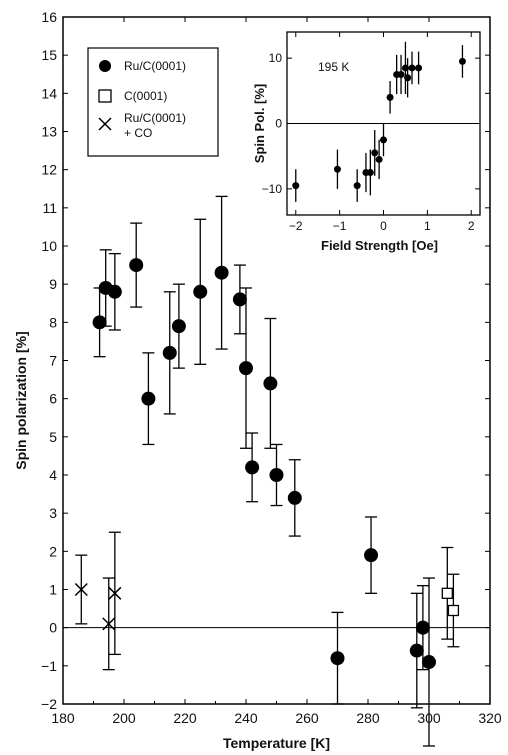 The image size is (508, 755). What do you see at coordinates (53, 475) in the screenshot?
I see `y-tick-label: 4` at bounding box center [53, 475].